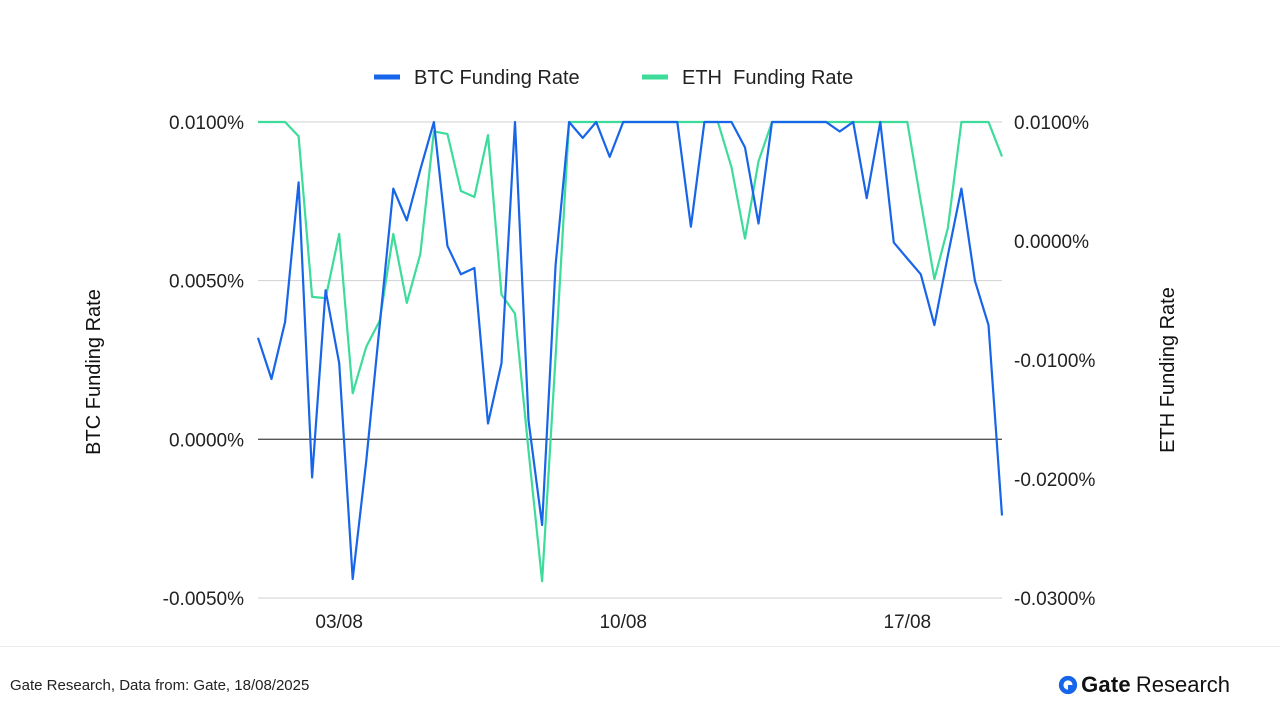  Describe the element at coordinates (206, 440) in the screenshot. I see `left-tick-label: 0.0000%` at that location.